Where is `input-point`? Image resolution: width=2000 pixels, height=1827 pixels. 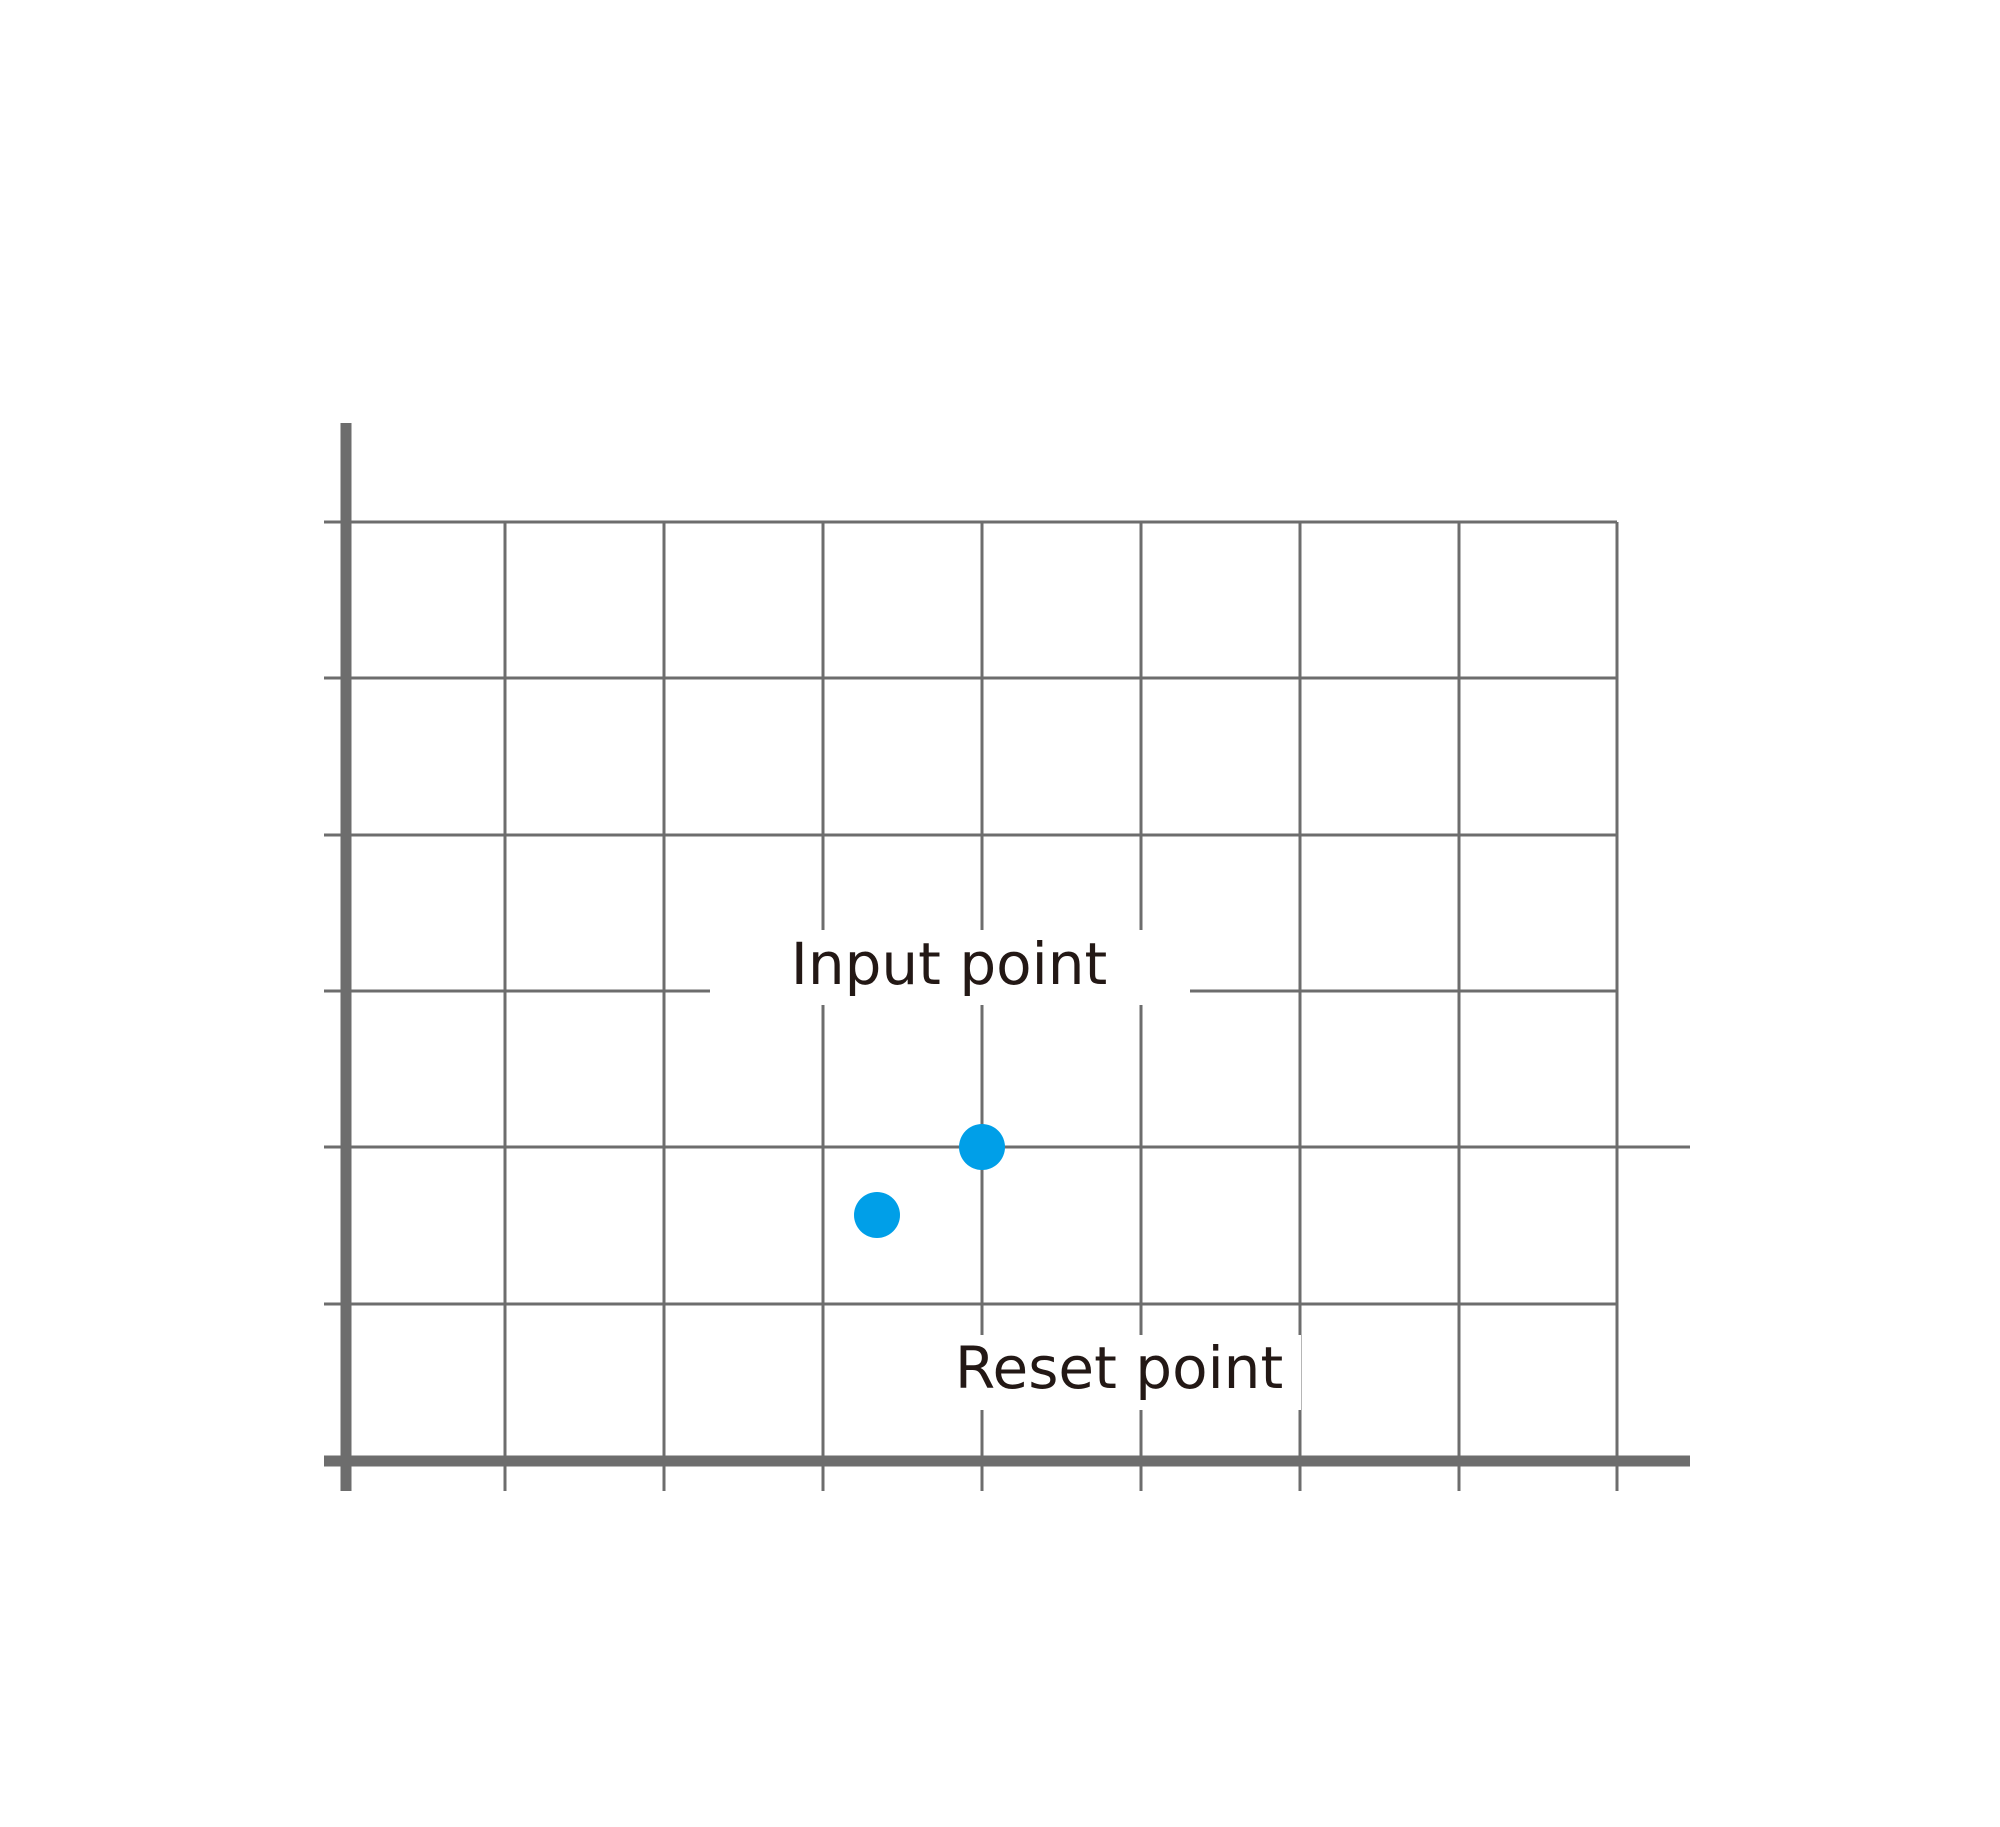
input-point is located at coordinates (982, 1147).